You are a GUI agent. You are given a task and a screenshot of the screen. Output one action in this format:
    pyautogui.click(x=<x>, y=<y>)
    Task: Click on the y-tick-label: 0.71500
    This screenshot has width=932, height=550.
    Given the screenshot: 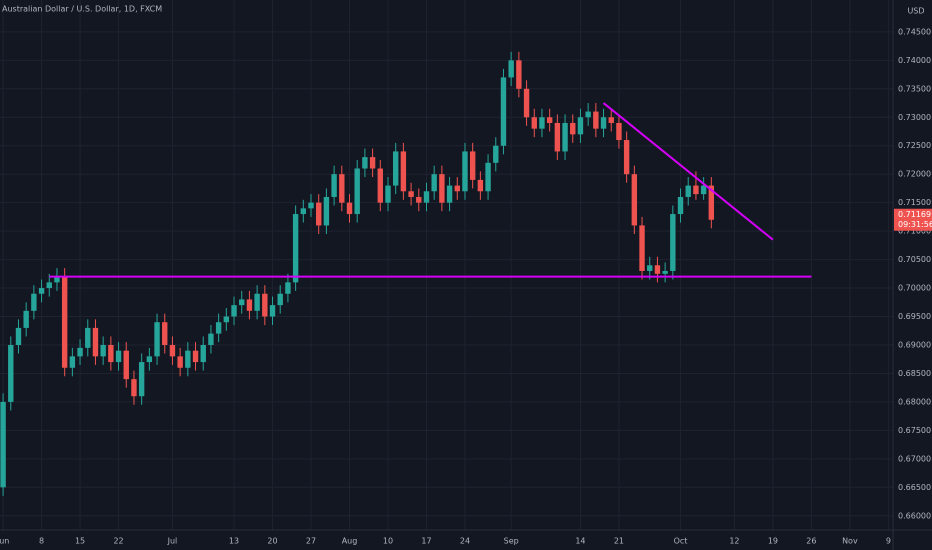 What is the action you would take?
    pyautogui.click(x=914, y=202)
    